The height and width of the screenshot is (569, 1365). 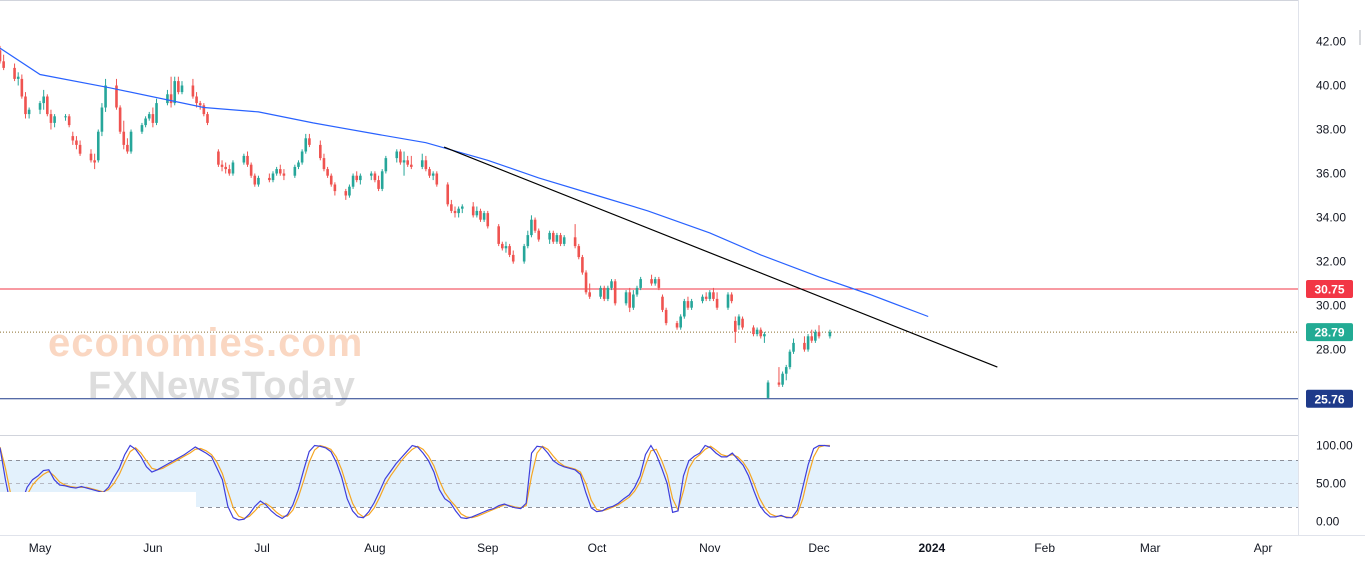 What do you see at coordinates (1331, 86) in the screenshot?
I see `y-axis-tick-label: 40.00` at bounding box center [1331, 86].